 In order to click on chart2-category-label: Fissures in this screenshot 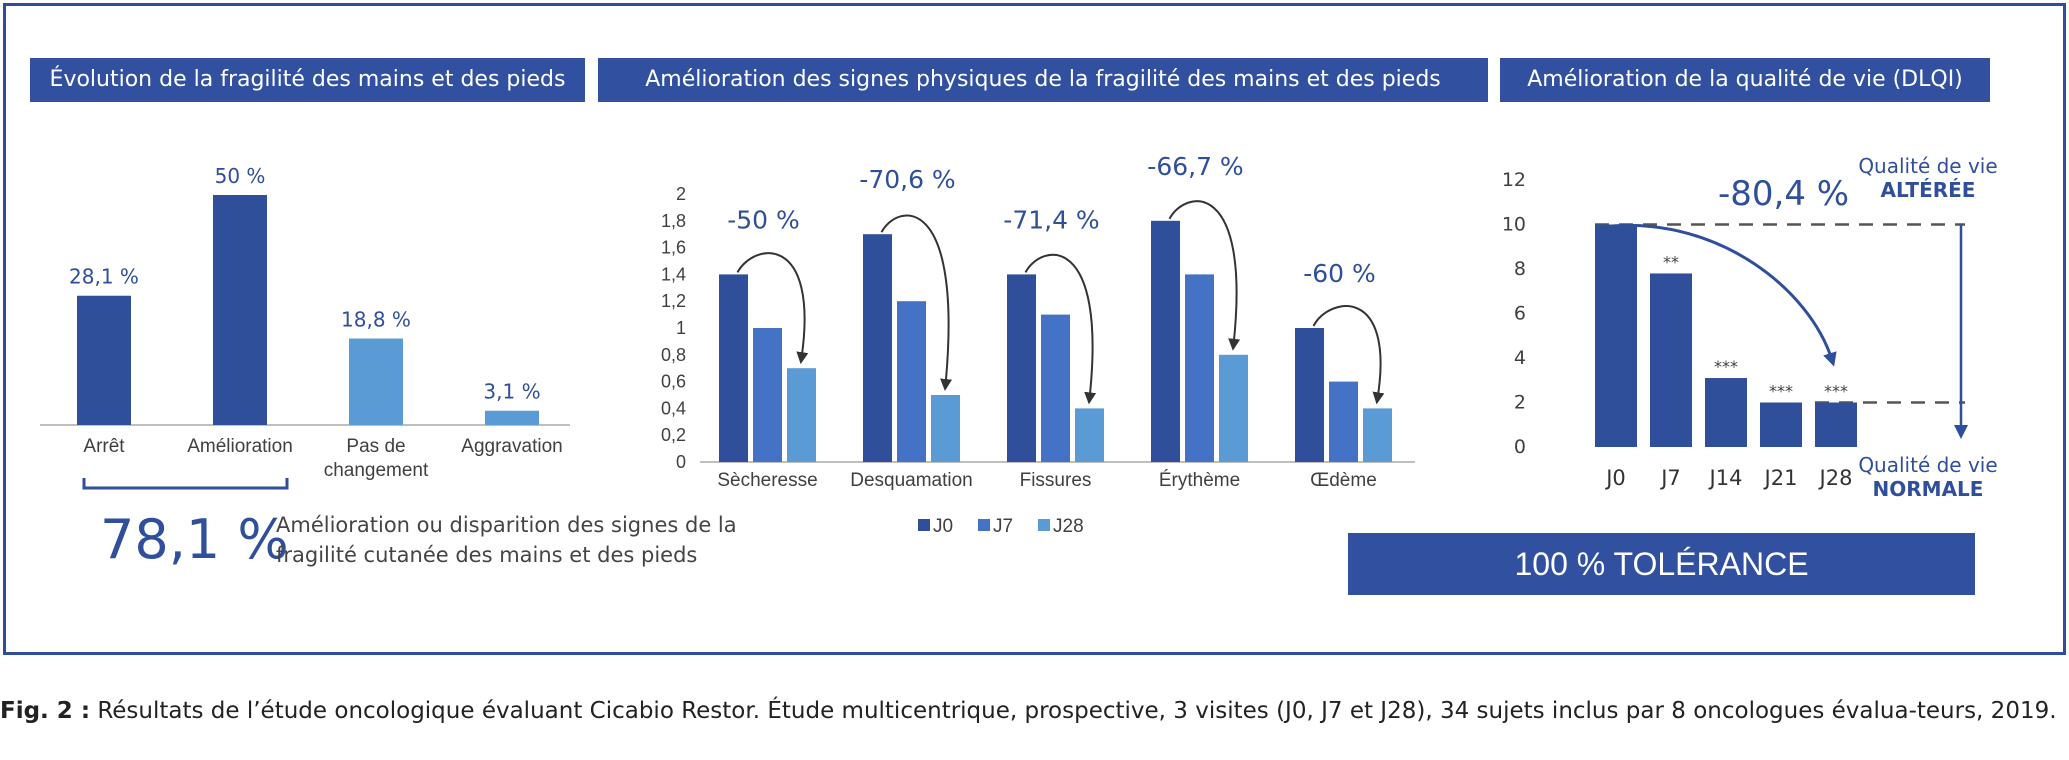, I will do `click(1056, 480)`.